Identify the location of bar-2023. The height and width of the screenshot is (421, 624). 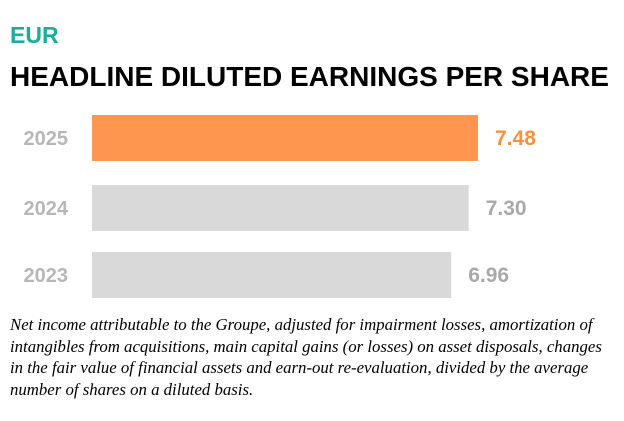
(272, 275).